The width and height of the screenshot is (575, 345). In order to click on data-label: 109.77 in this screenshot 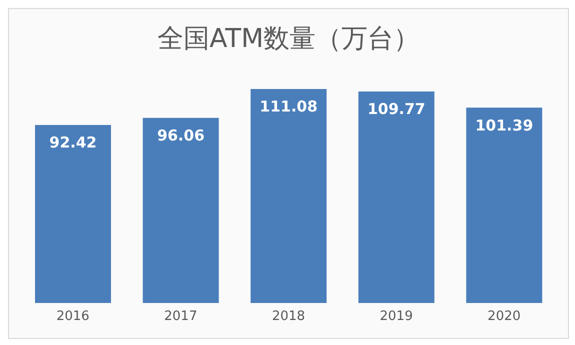, I will do `click(396, 109)`.